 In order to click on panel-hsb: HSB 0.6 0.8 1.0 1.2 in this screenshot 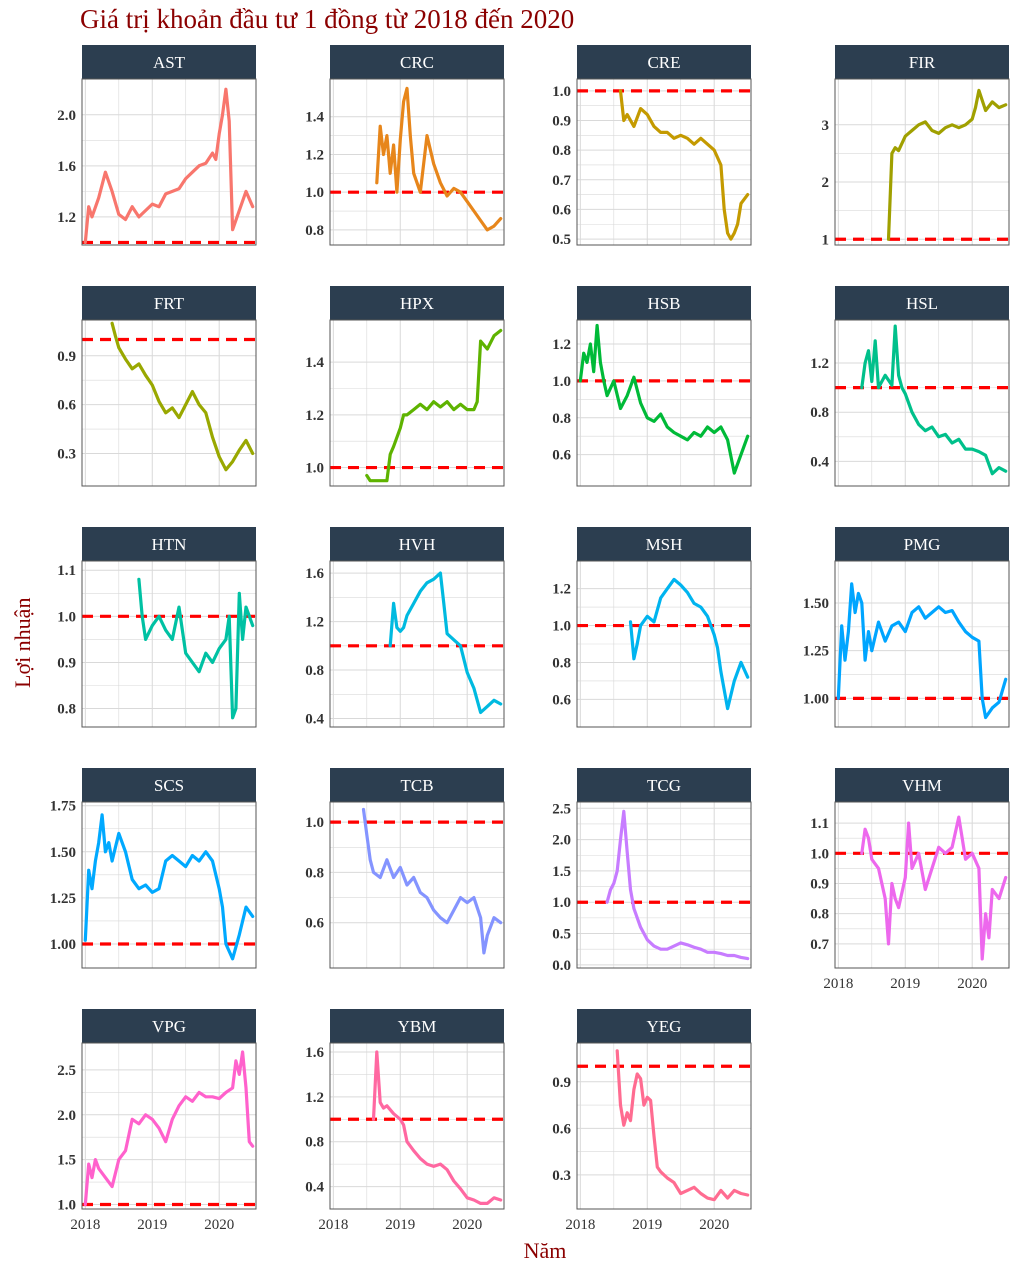, I will do `click(652, 386)`.